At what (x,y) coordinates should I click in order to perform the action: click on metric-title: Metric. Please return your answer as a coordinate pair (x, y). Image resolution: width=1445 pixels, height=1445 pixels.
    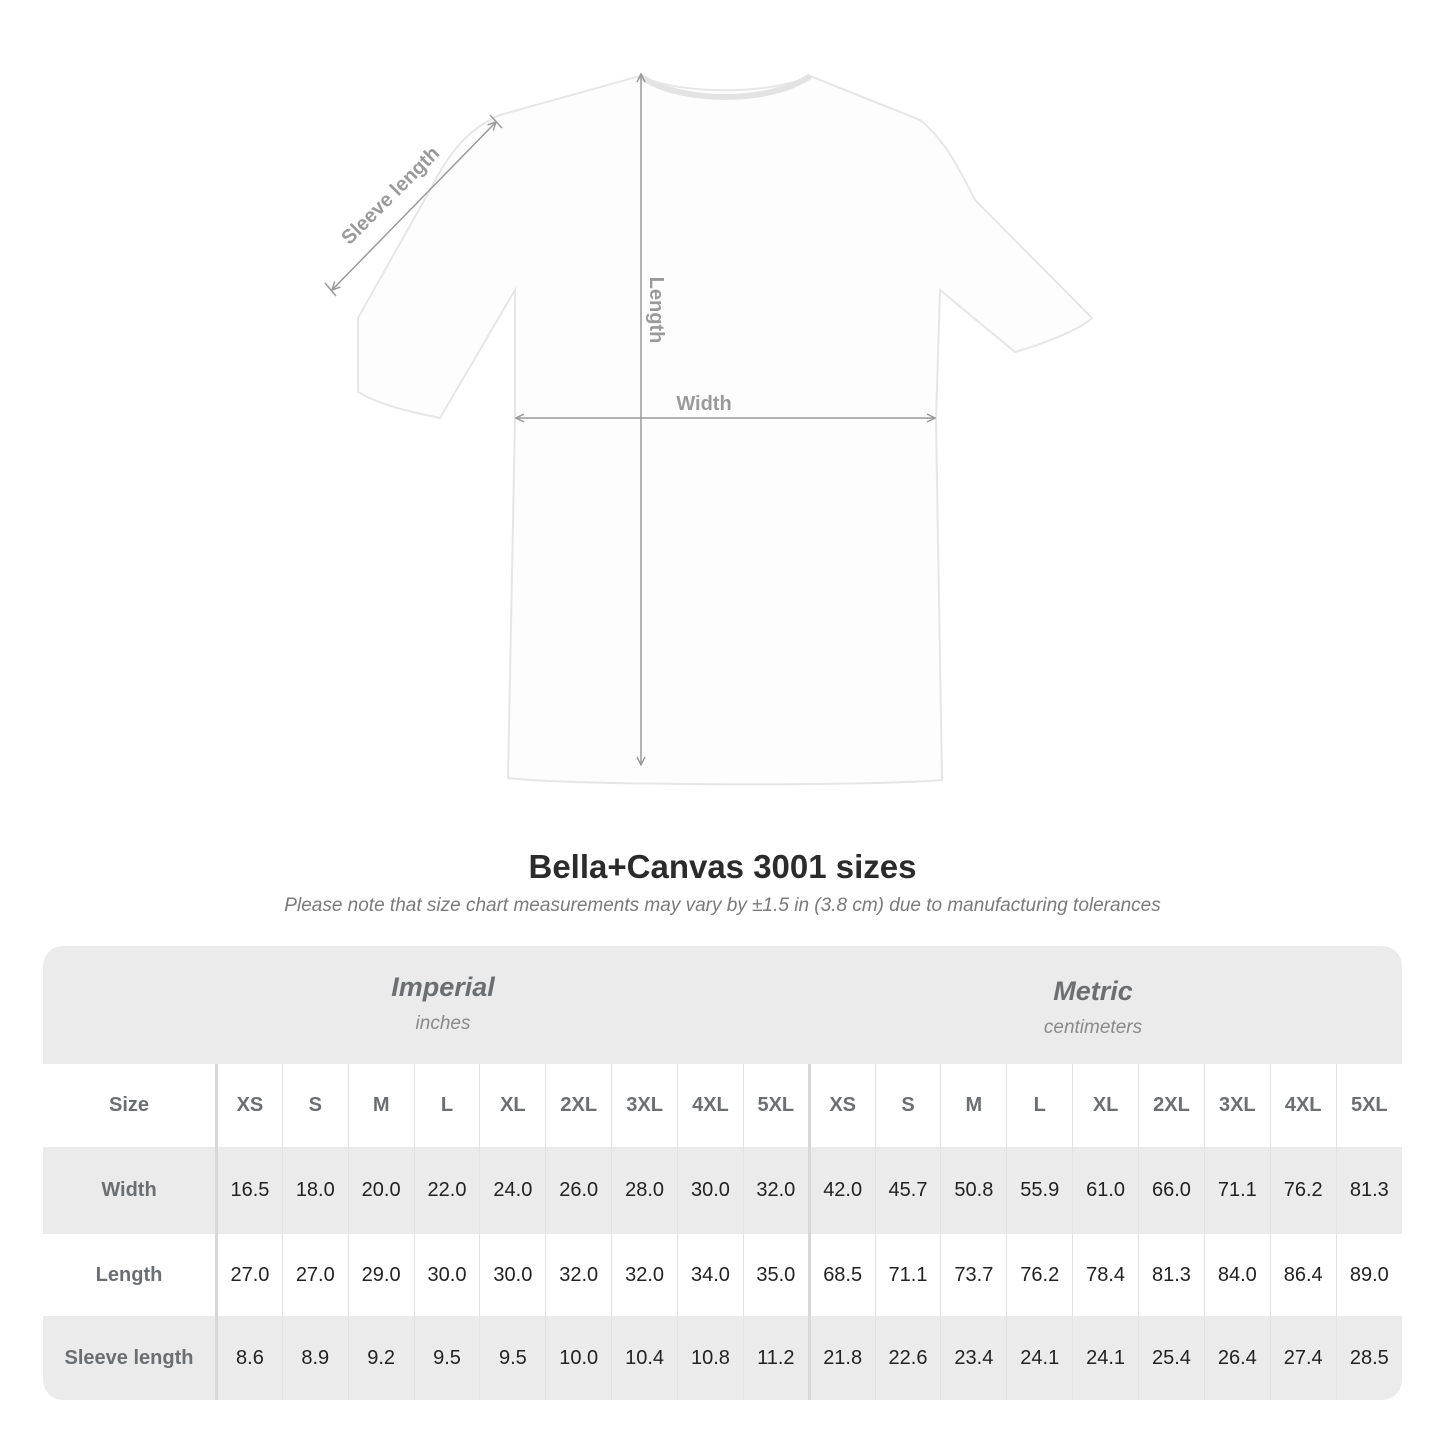
    Looking at the image, I should click on (1093, 991).